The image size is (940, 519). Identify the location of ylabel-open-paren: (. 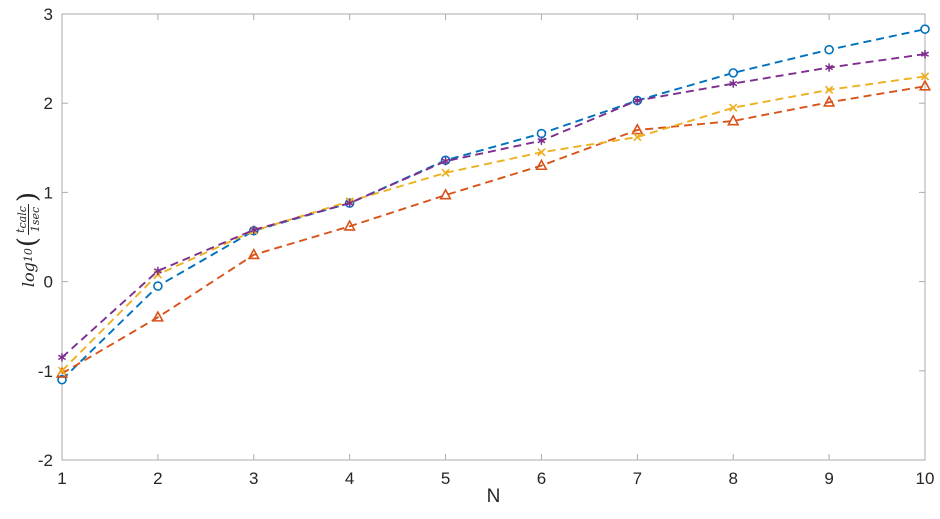
(28, 242).